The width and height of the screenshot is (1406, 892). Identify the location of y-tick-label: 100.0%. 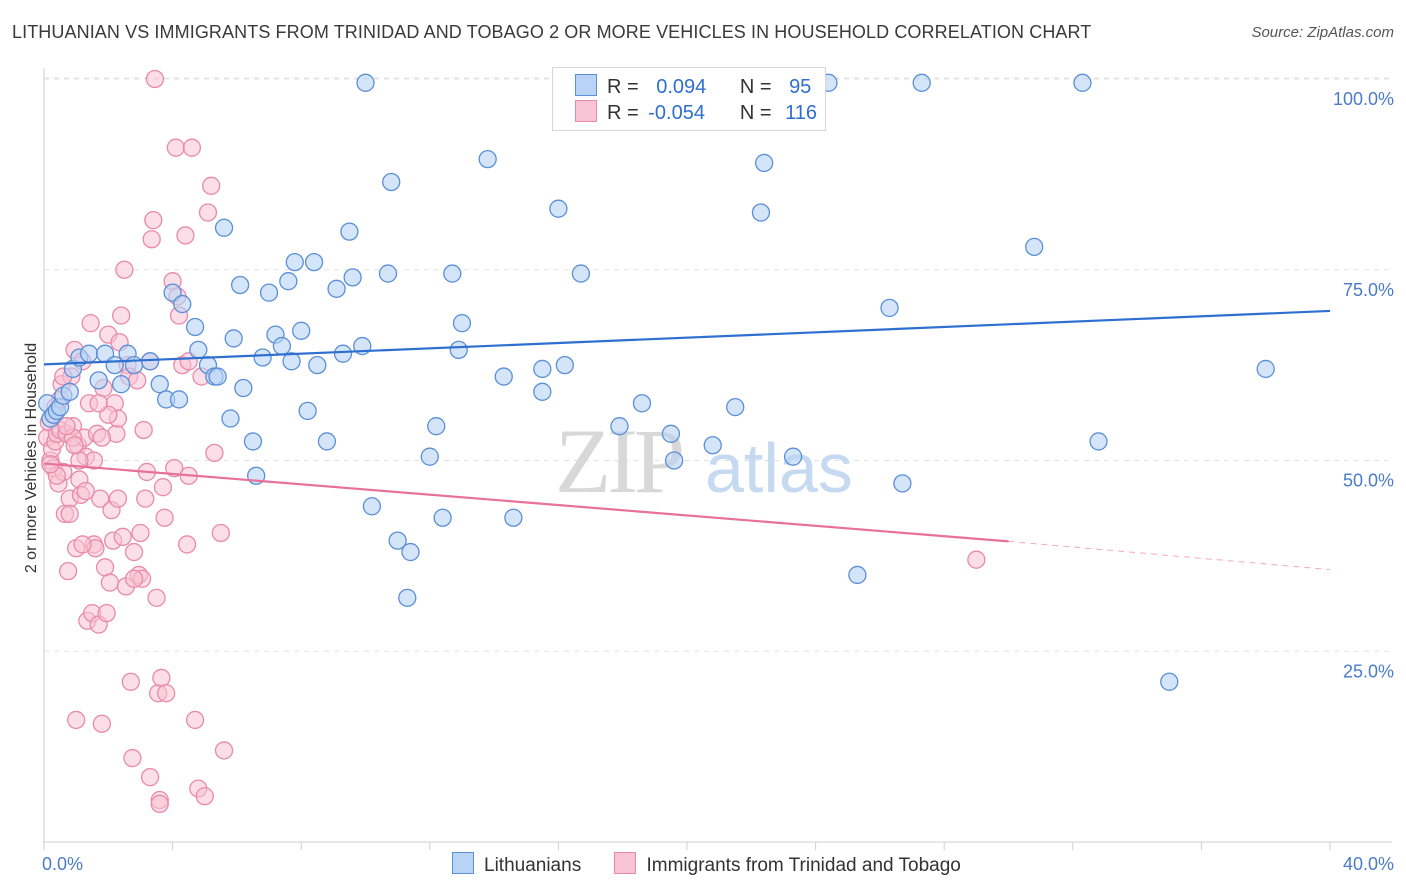
(1363, 99).